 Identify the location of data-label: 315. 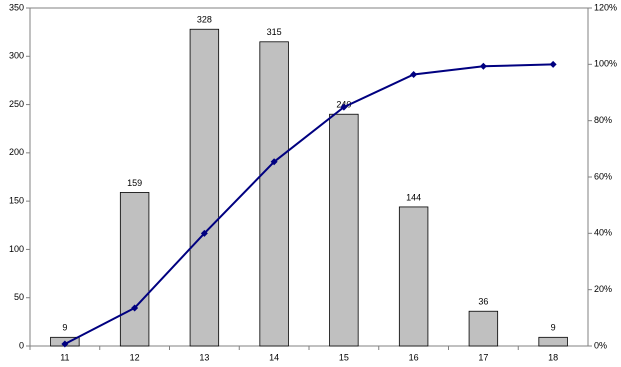
(274, 32).